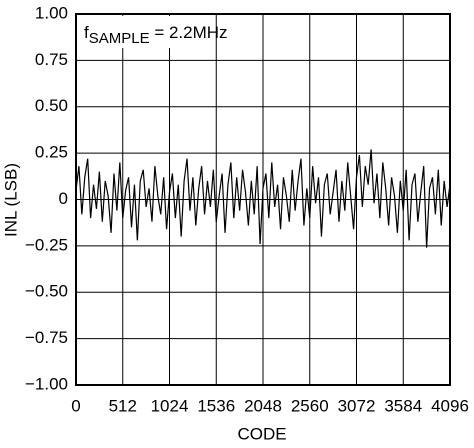  What do you see at coordinates (75, 405) in the screenshot?
I see `x-tick-label: 0` at bounding box center [75, 405].